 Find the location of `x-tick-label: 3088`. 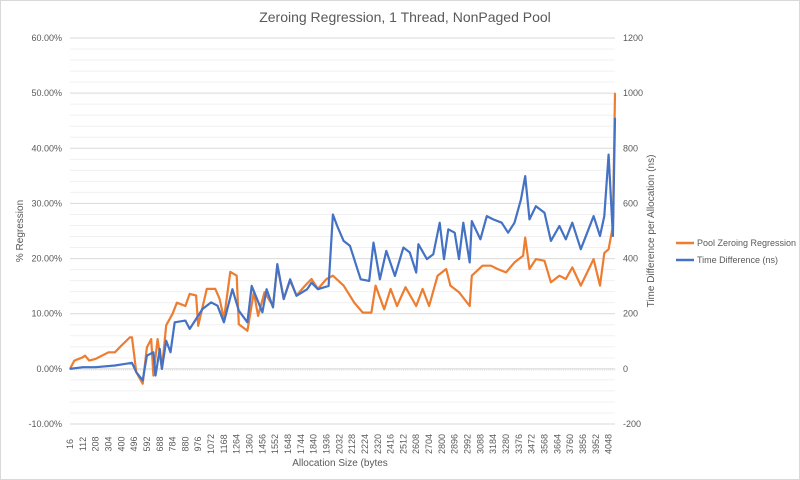

x-tick-label: 3088 is located at coordinates (480, 444).